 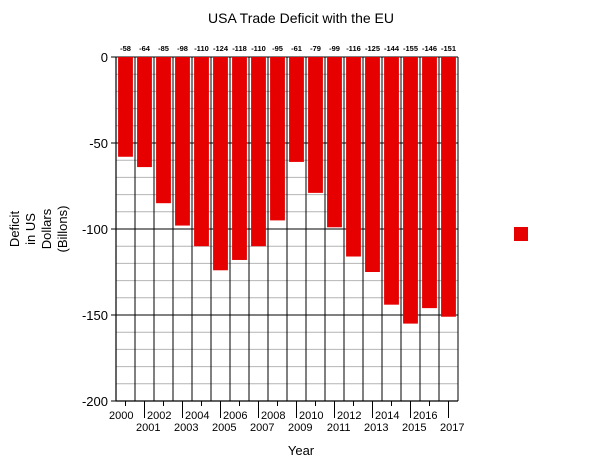 What do you see at coordinates (239, 48) in the screenshot?
I see `data-label: -118` at bounding box center [239, 48].